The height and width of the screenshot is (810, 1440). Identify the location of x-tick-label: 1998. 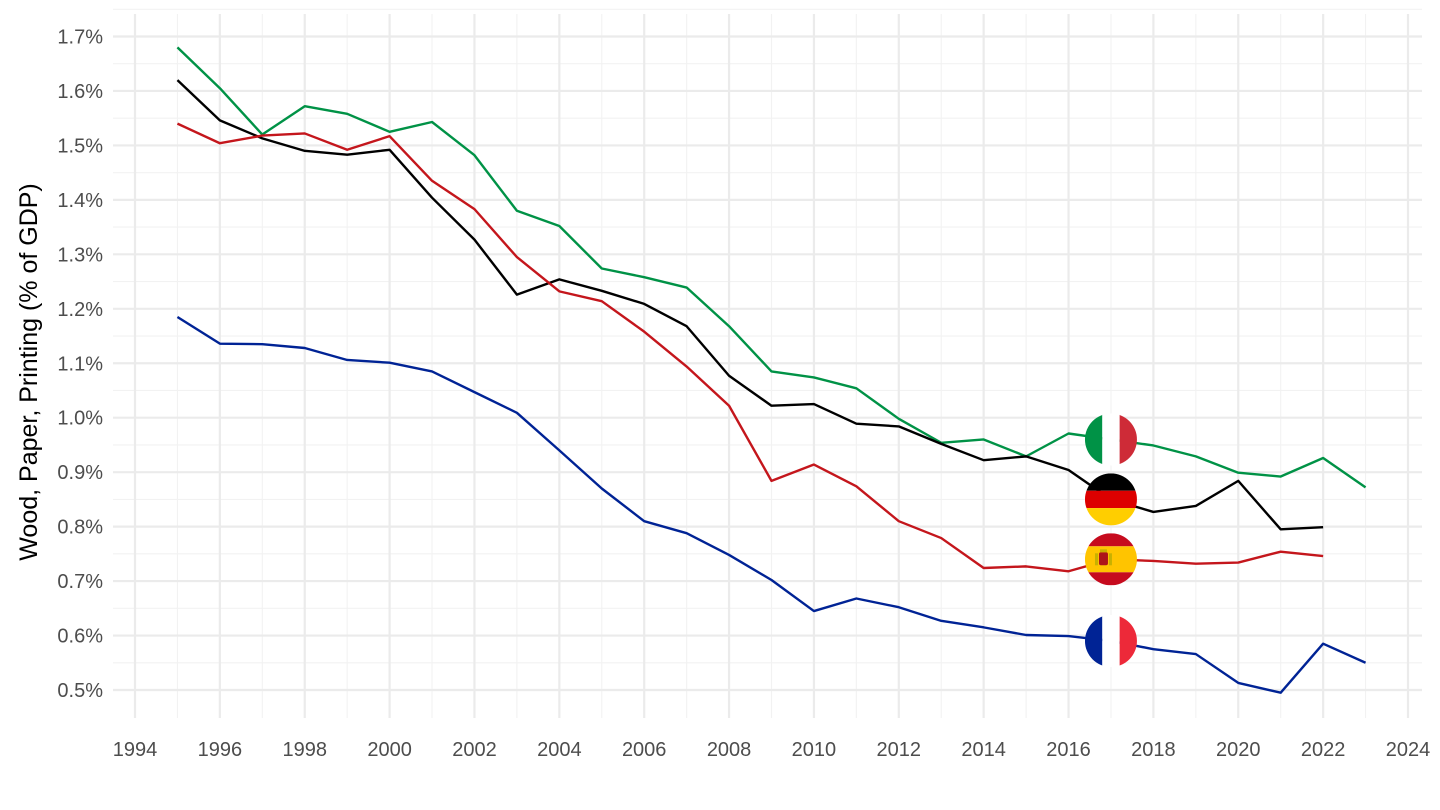
(304, 750).